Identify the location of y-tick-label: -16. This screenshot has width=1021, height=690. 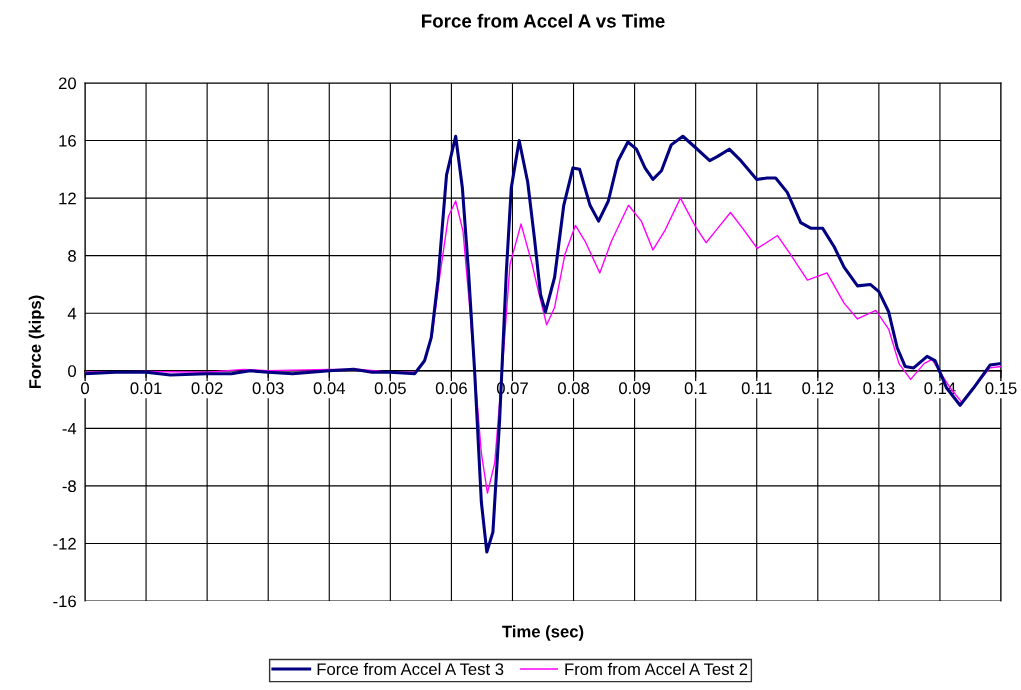
(64, 601).